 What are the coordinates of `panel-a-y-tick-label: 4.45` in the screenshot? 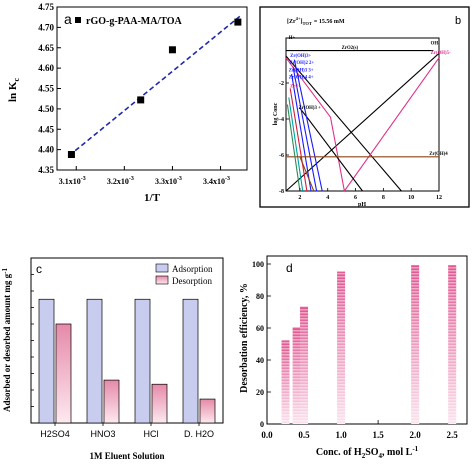 It's located at (46, 129).